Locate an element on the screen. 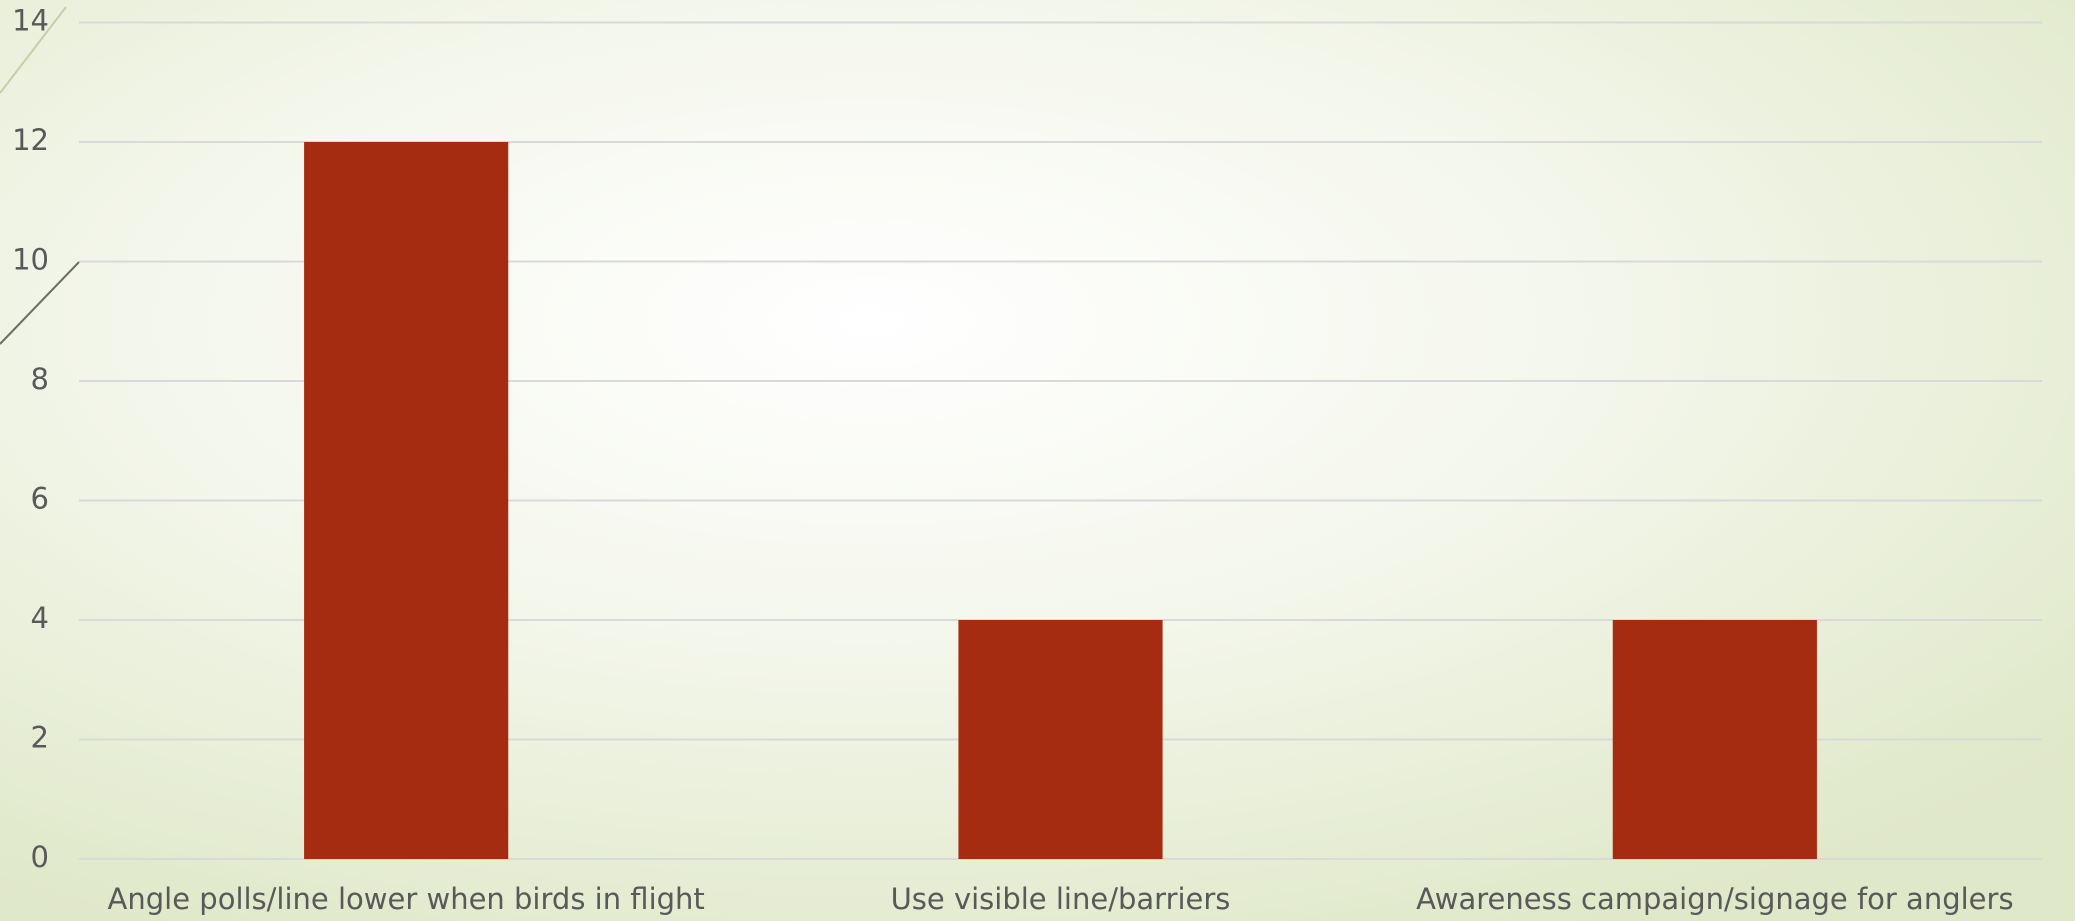 This screenshot has width=2075, height=921. y-tick-label: 4 is located at coordinates (40, 618).